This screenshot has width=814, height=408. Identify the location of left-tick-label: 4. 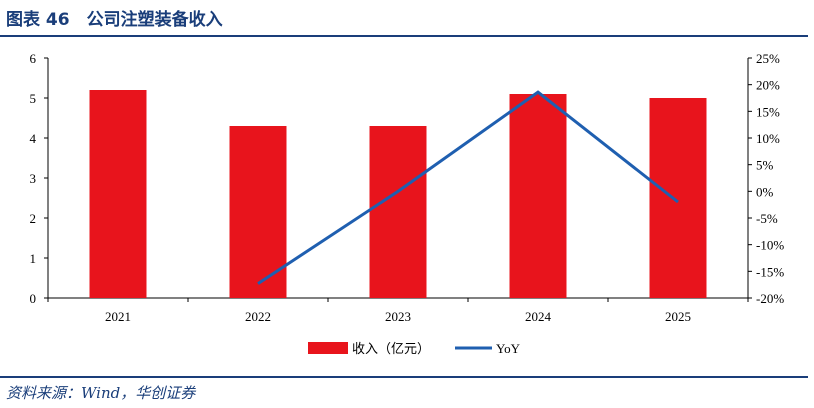
(33, 138).